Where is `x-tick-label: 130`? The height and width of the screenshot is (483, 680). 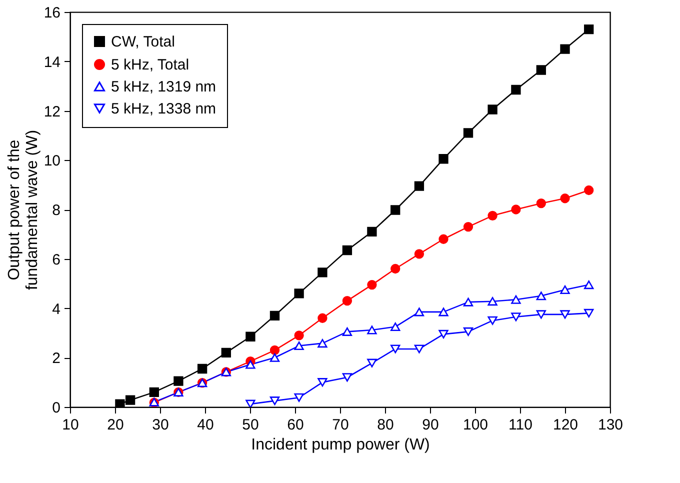
x-tick-label: 130 is located at coordinates (611, 425).